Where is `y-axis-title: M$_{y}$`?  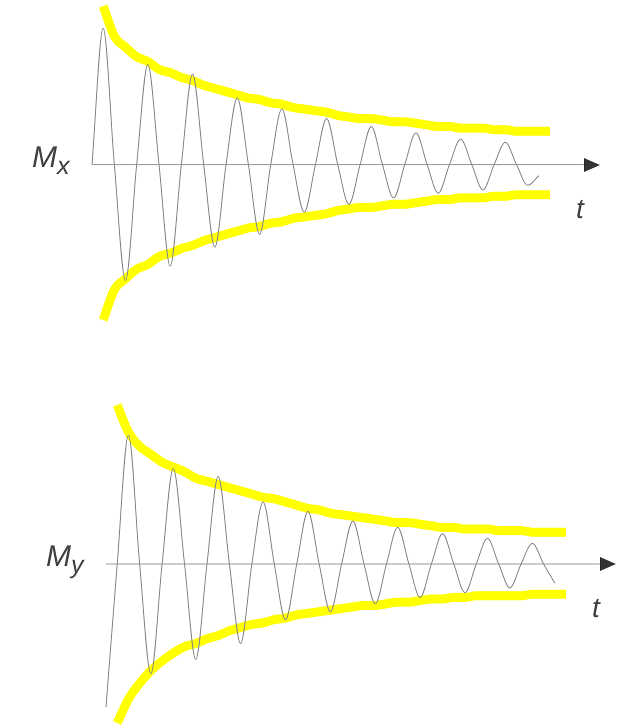 y-axis-title: M$_{y}$ is located at coordinates (65, 559).